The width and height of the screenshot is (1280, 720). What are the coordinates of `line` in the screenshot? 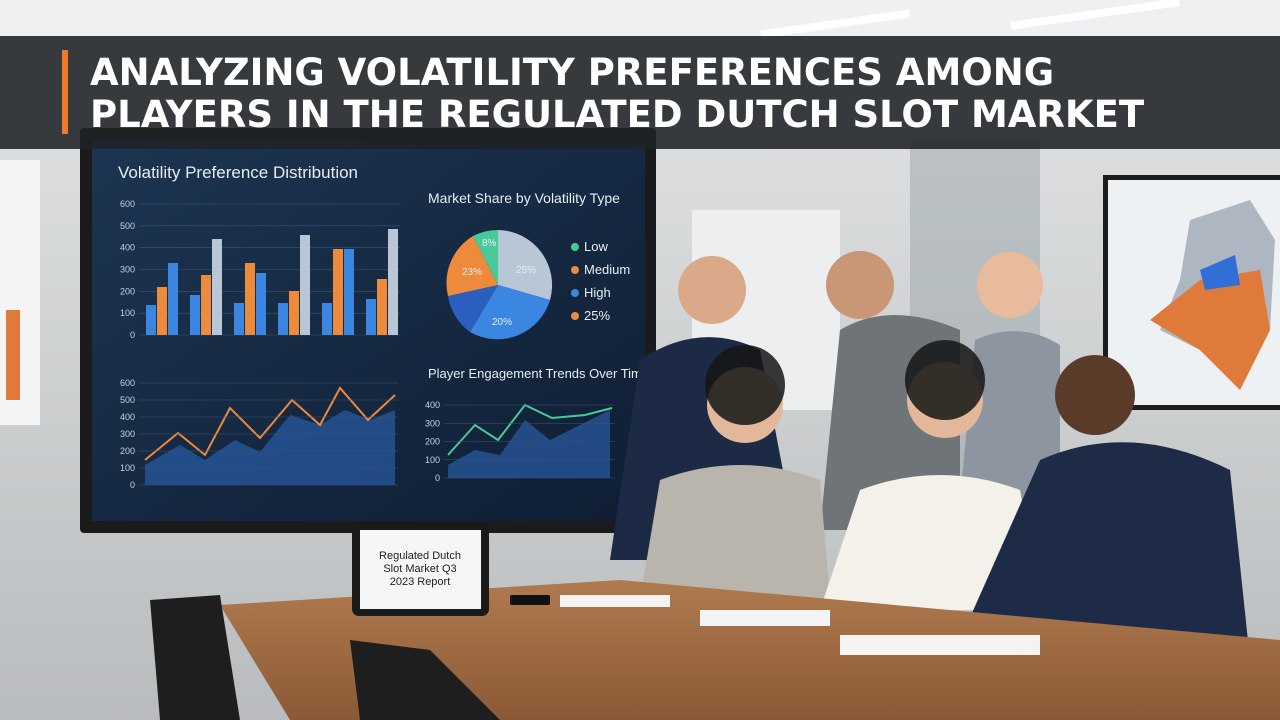 It's located at (270, 423).